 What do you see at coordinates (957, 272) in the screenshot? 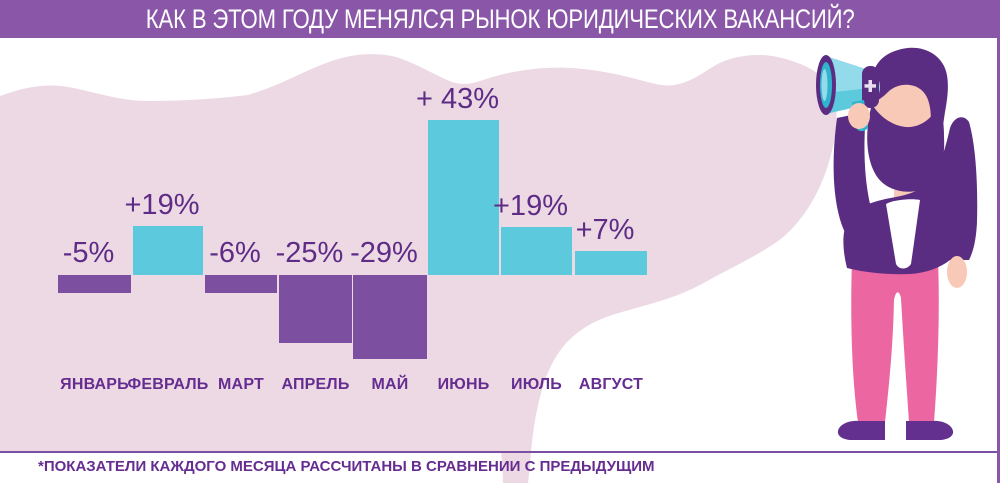
I see `man-right-hand` at bounding box center [957, 272].